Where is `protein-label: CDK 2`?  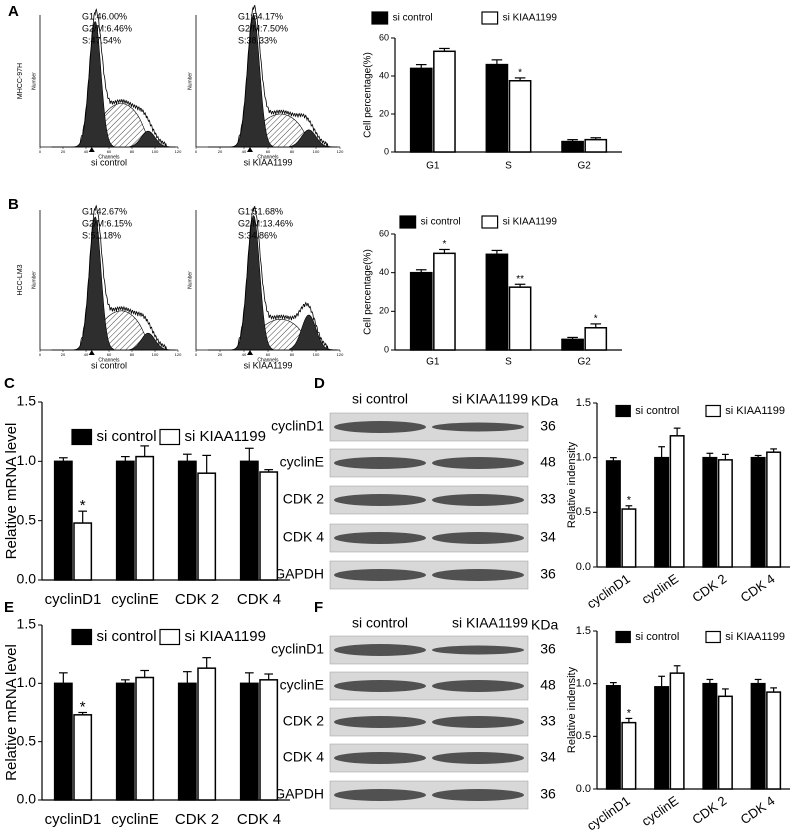
protein-label: CDK 2 is located at coordinates (303, 721).